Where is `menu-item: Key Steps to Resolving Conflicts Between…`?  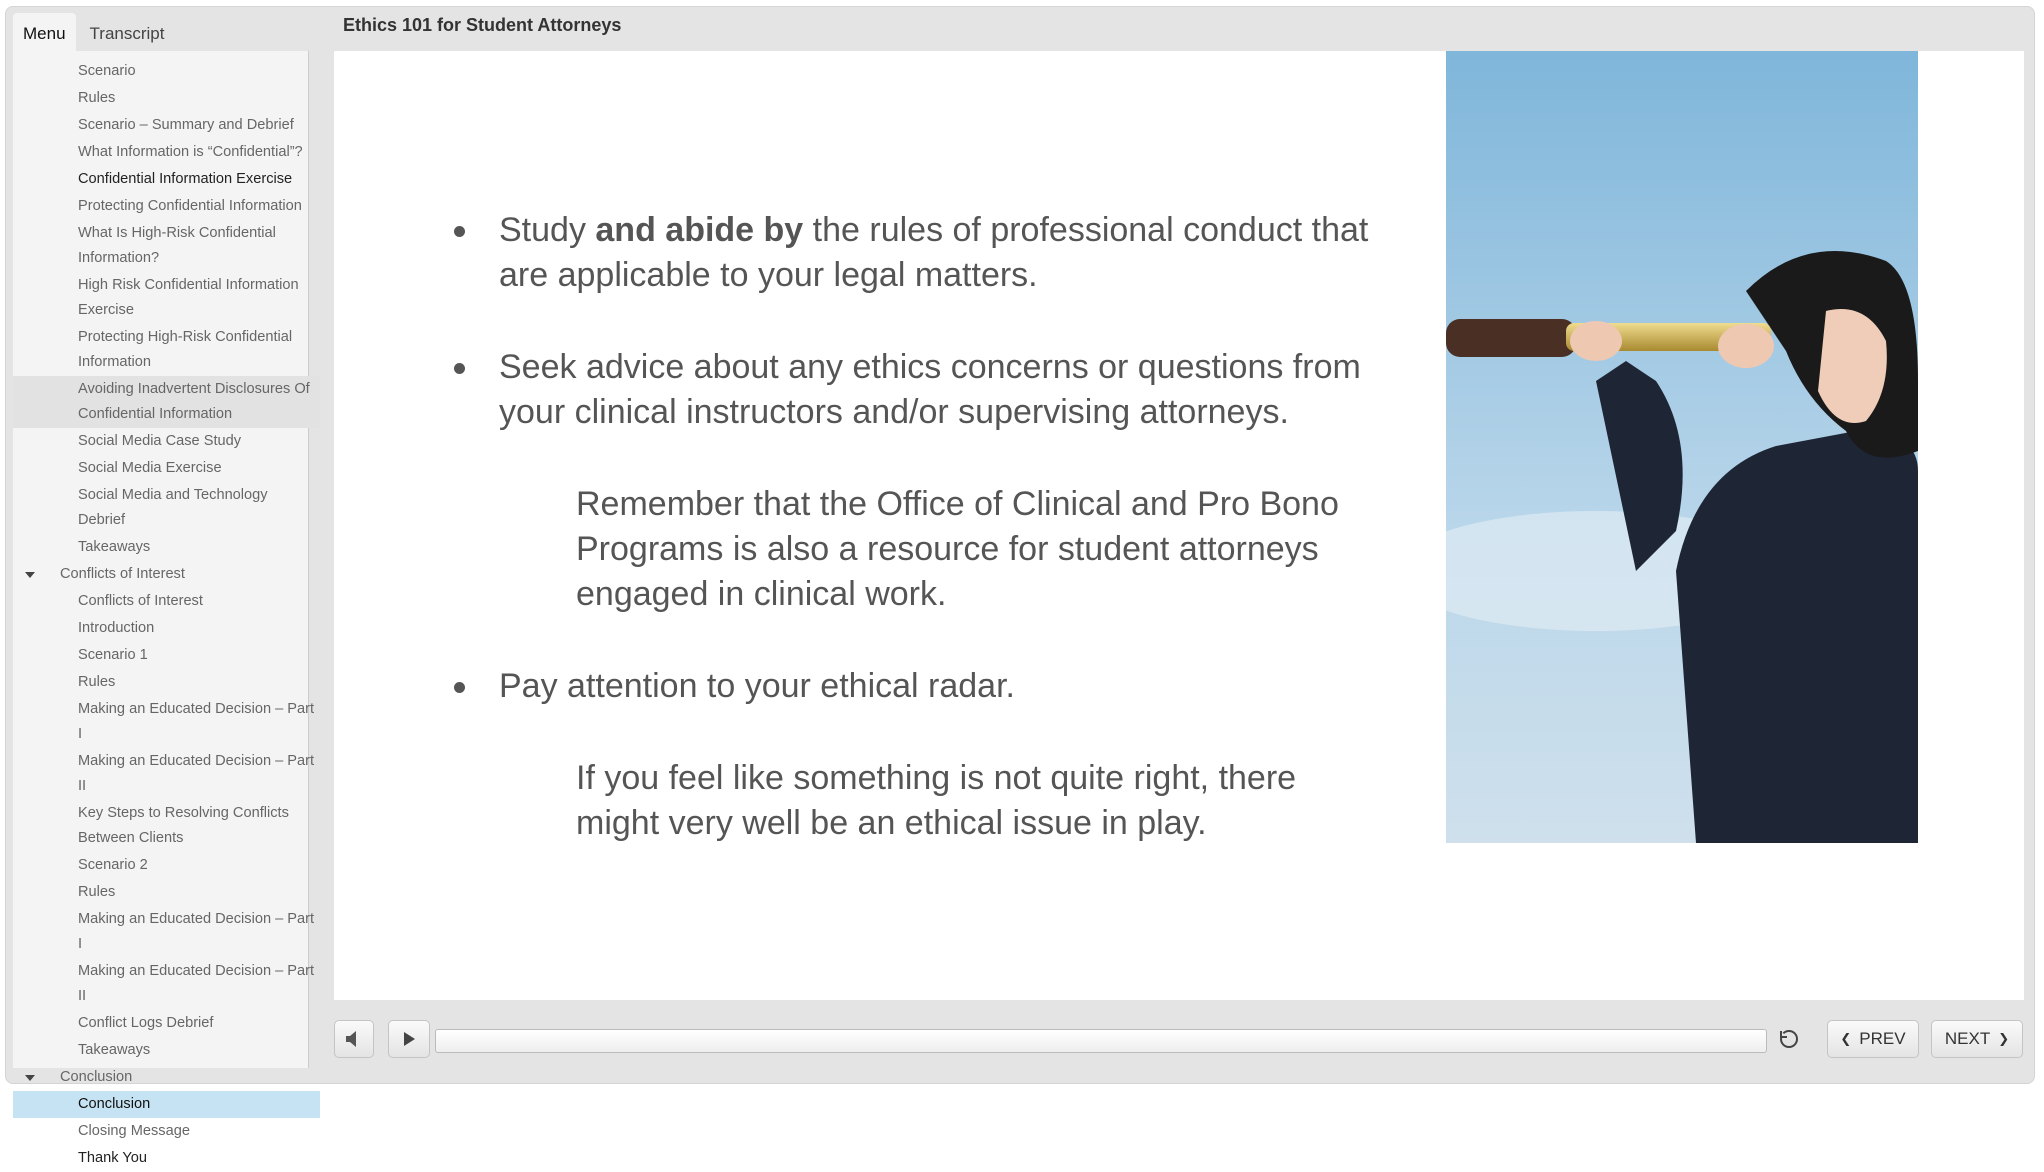 menu-item: Key Steps to Resolving Conflicts Between… is located at coordinates (183, 825).